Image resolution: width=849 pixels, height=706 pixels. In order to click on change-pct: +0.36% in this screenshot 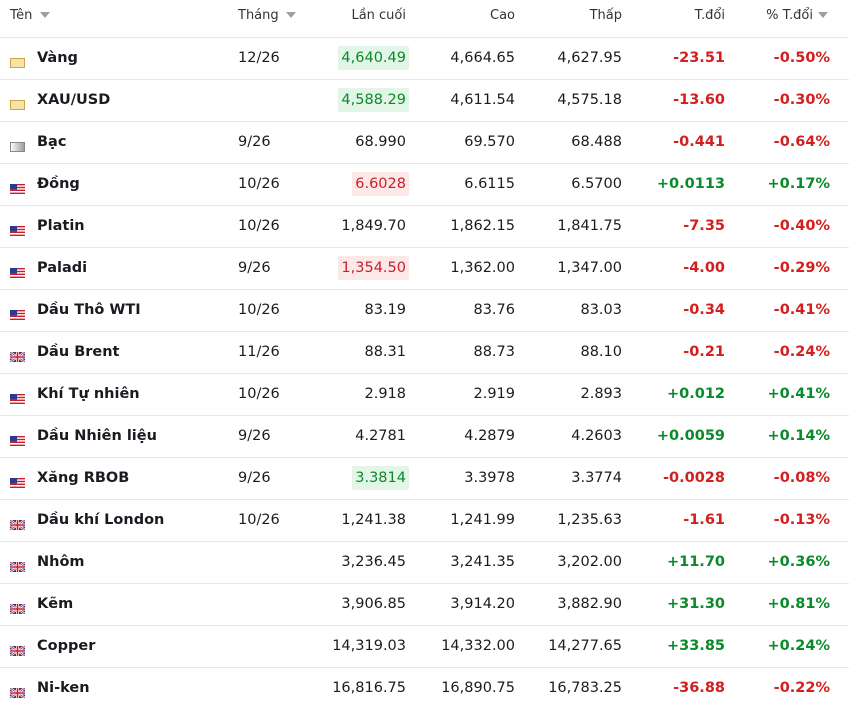, I will do `click(798, 562)`.